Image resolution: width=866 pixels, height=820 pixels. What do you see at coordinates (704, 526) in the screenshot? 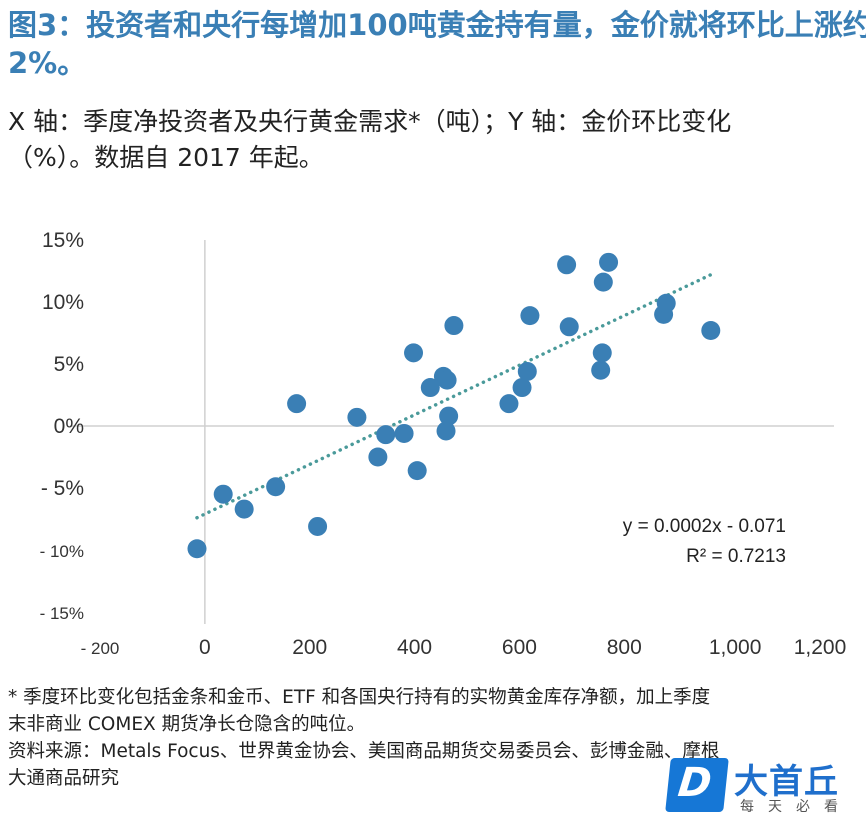
I see `trendline-equation-label: y = 0.0002x - 0.071` at bounding box center [704, 526].